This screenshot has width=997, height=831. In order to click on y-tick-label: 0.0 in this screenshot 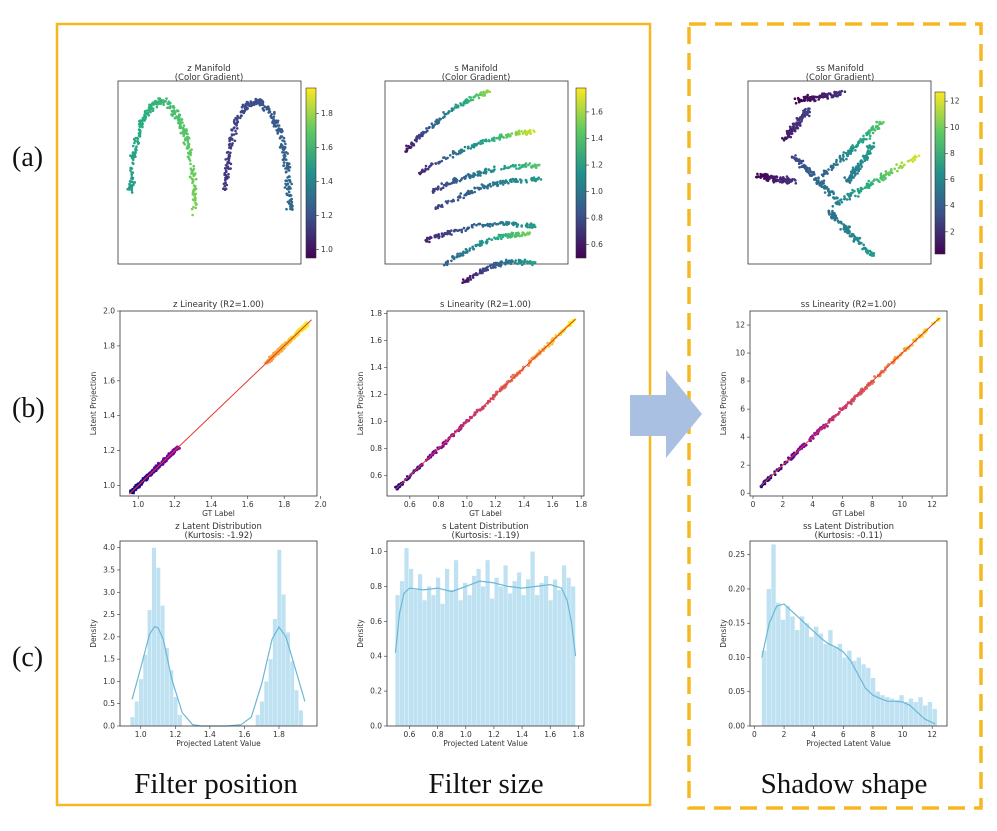, I will do `click(376, 726)`.